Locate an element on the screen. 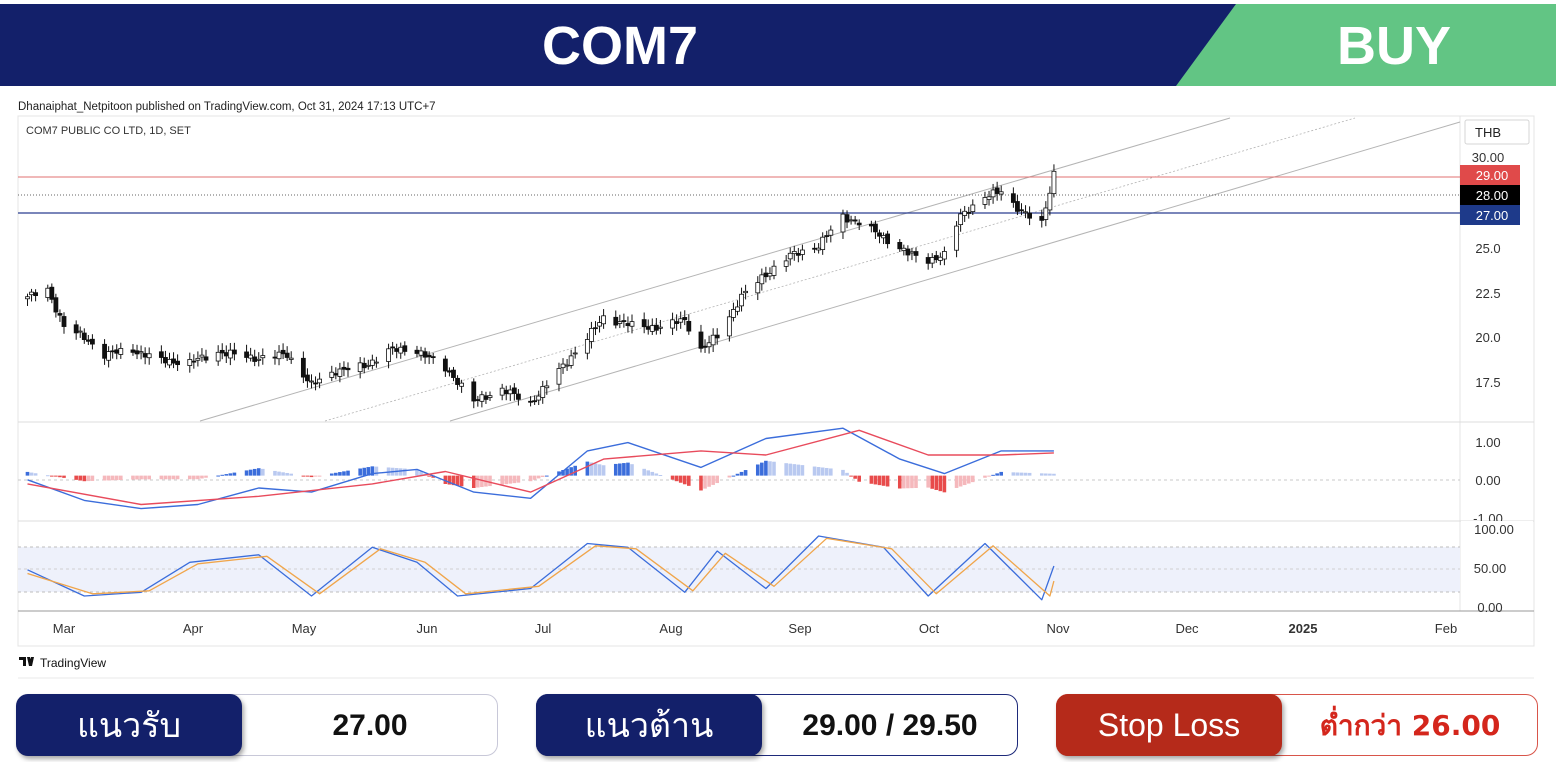 Image resolution: width=1556 pixels, height=762 pixels. month-label: Jul is located at coordinates (543, 628).